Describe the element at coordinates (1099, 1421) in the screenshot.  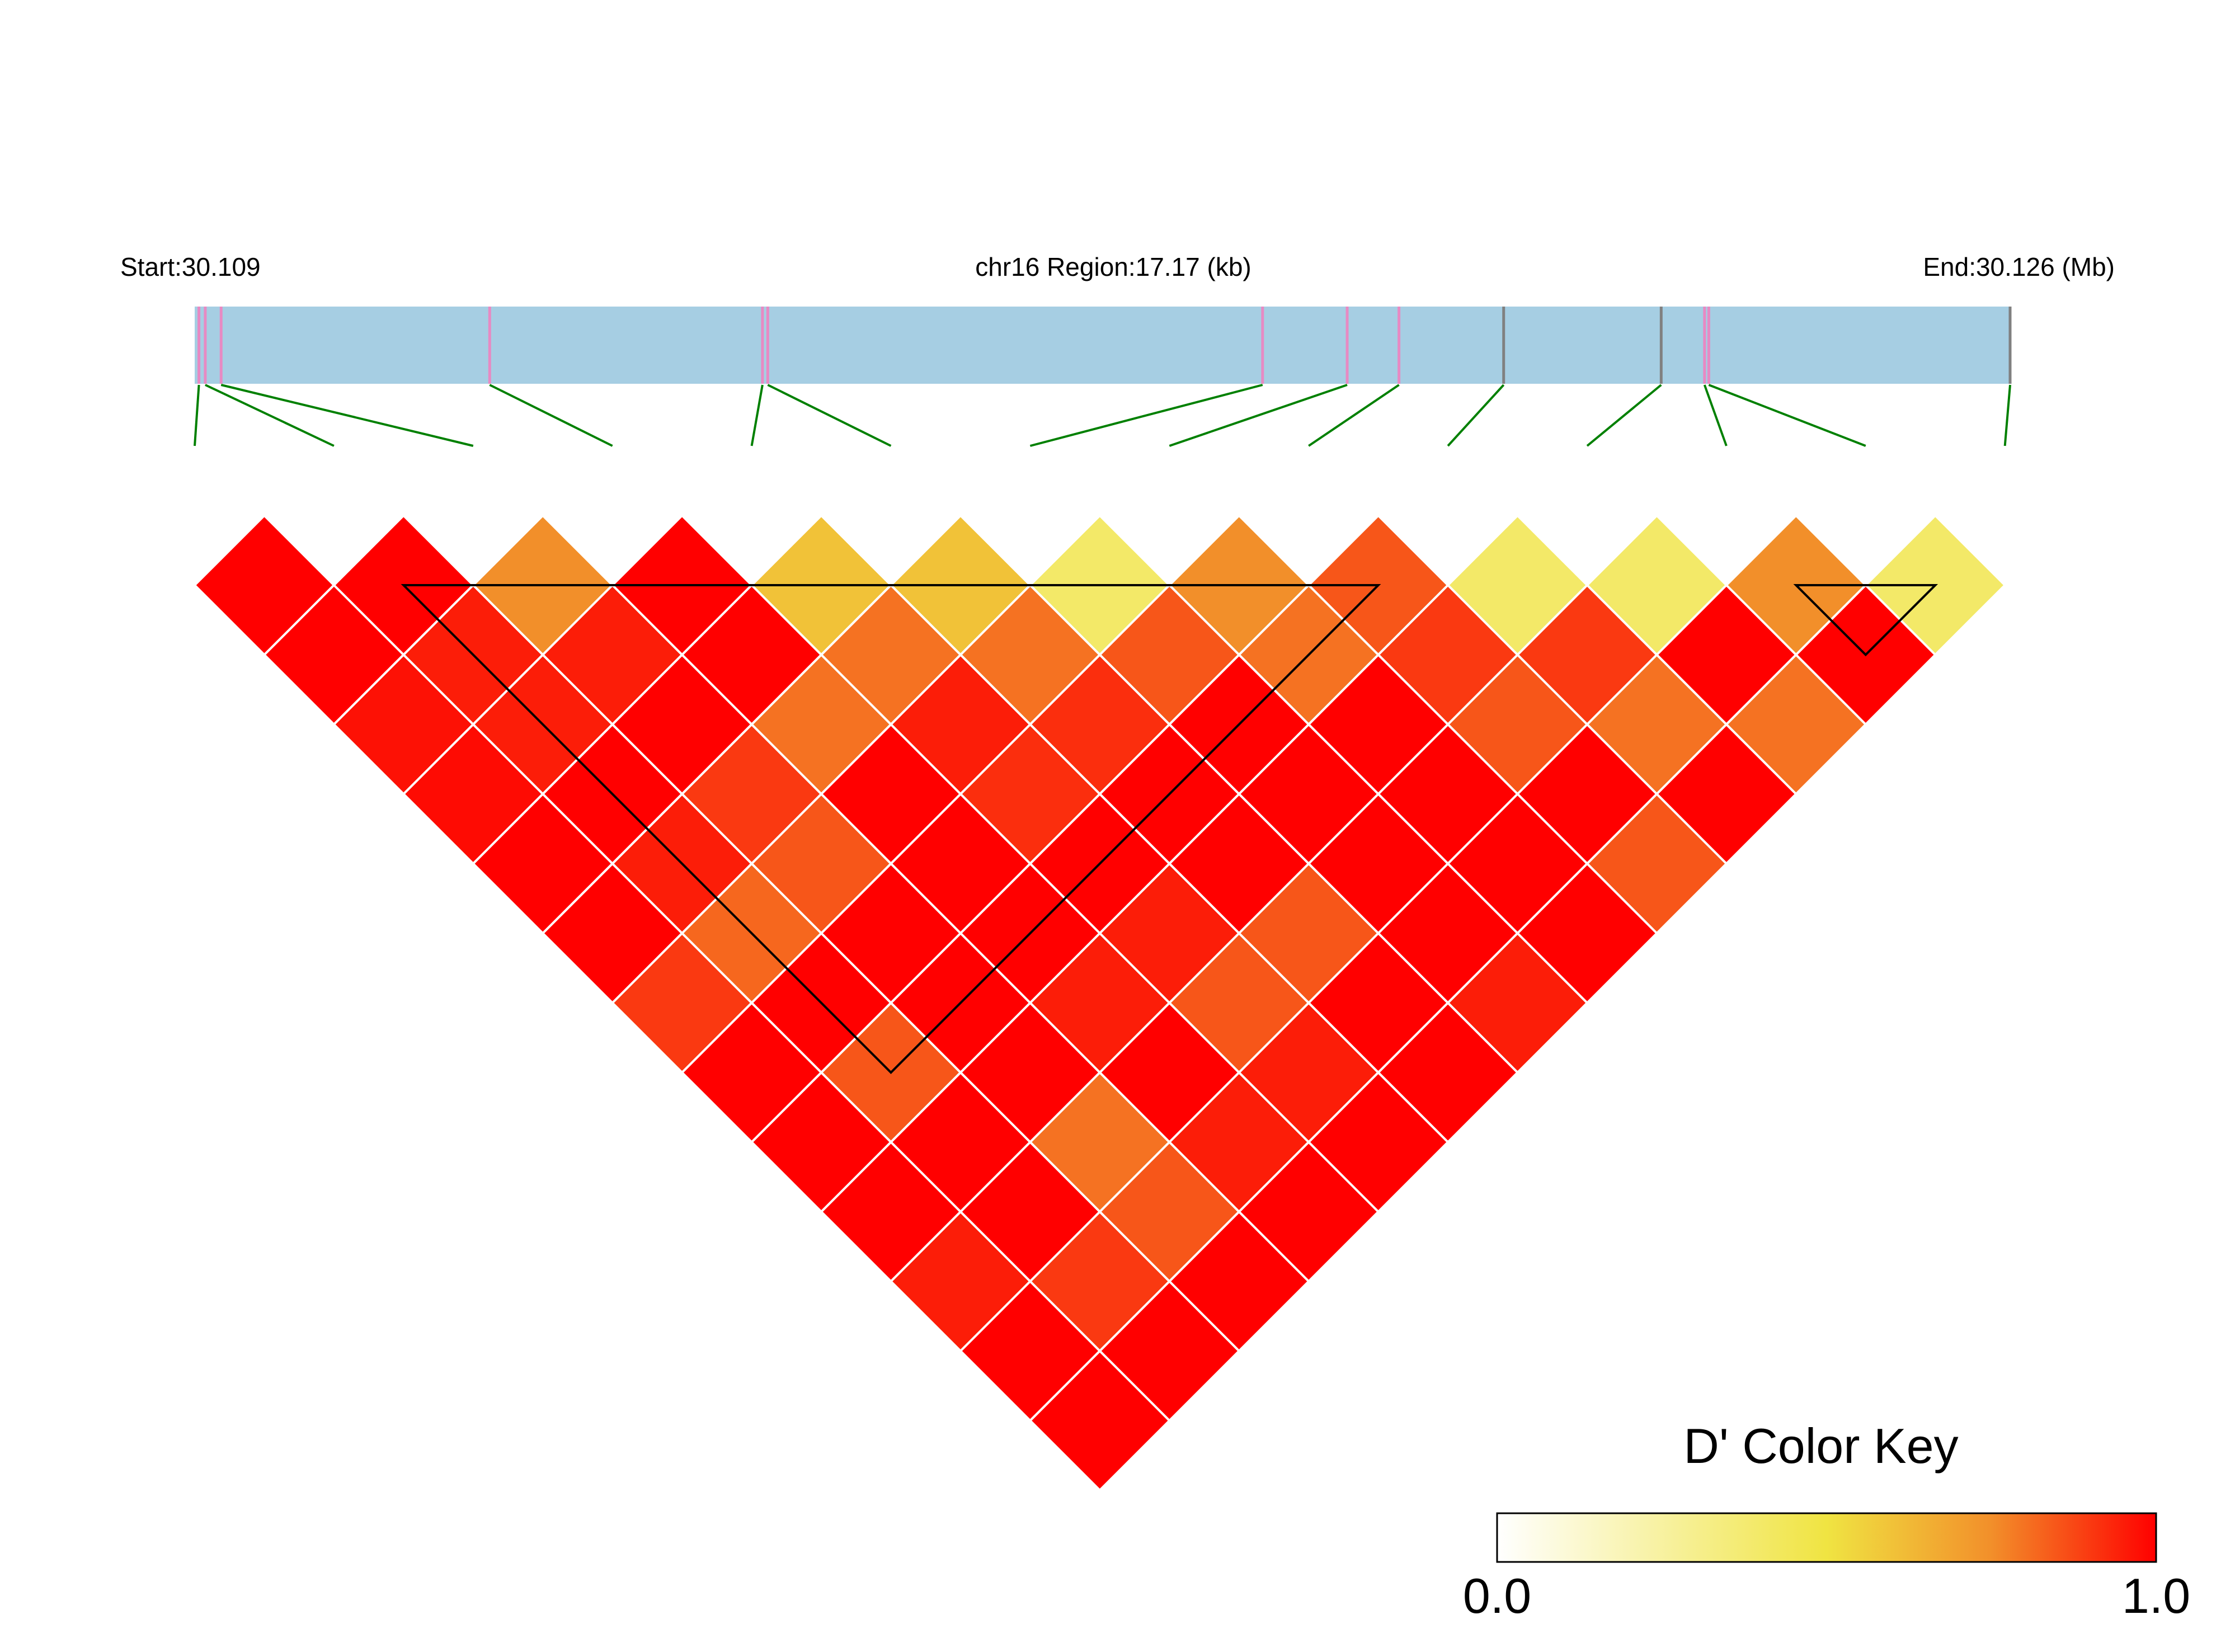
I see `ld-cell` at that location.